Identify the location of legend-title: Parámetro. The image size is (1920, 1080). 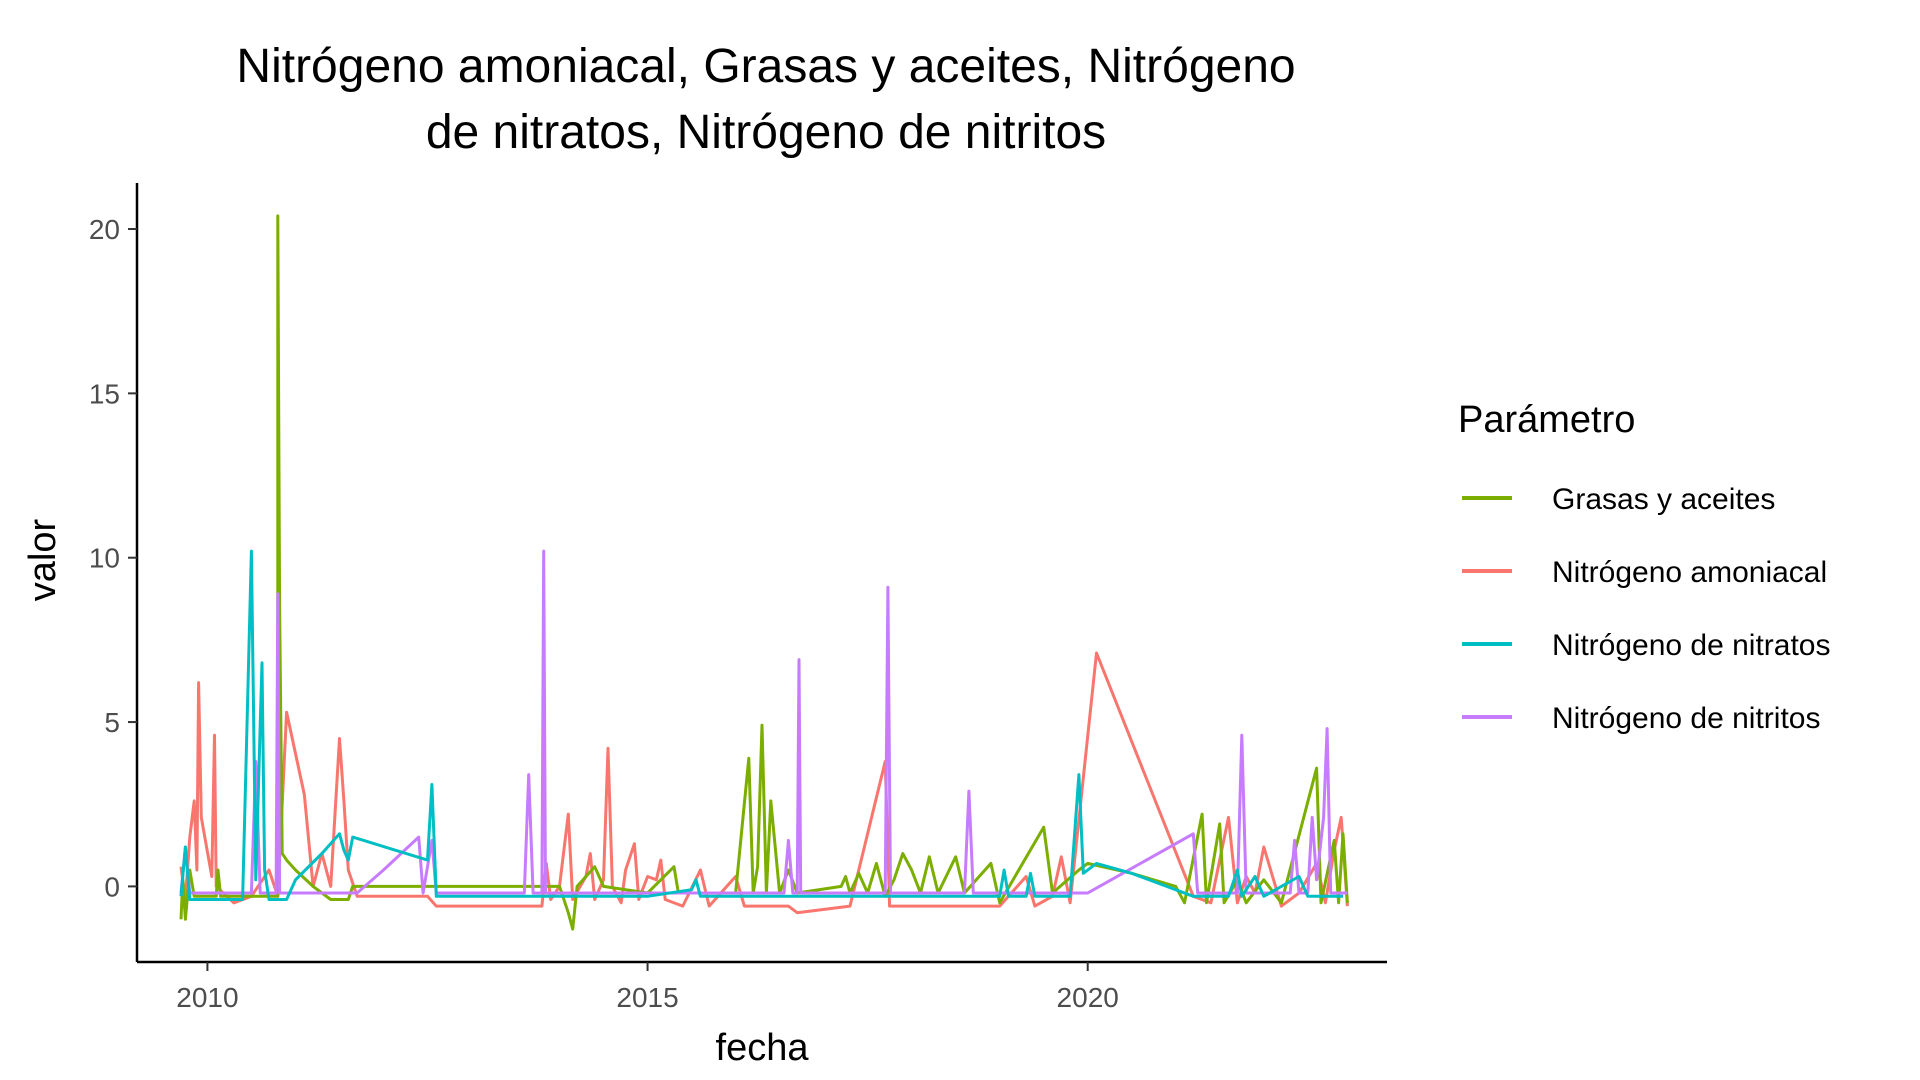
(1546, 420).